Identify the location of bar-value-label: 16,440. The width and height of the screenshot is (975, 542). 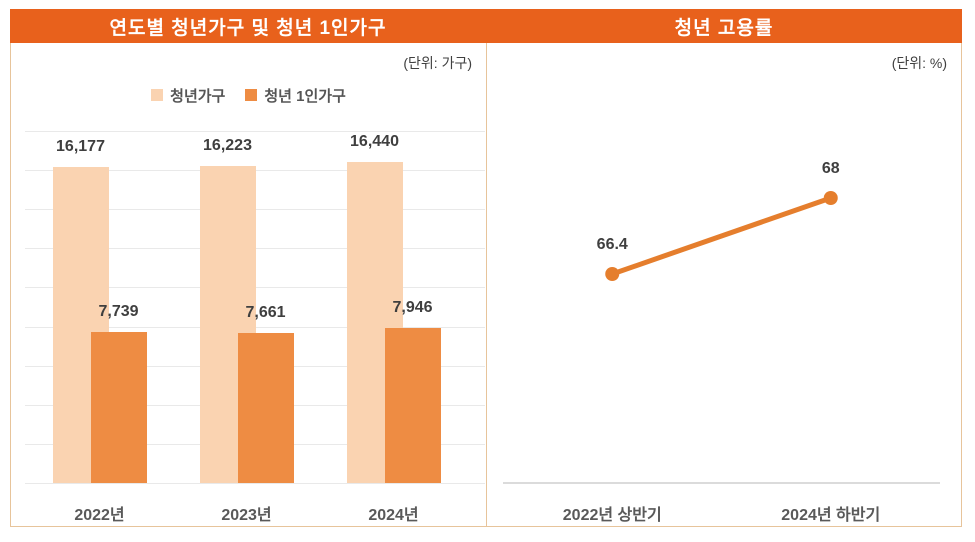
(374, 141).